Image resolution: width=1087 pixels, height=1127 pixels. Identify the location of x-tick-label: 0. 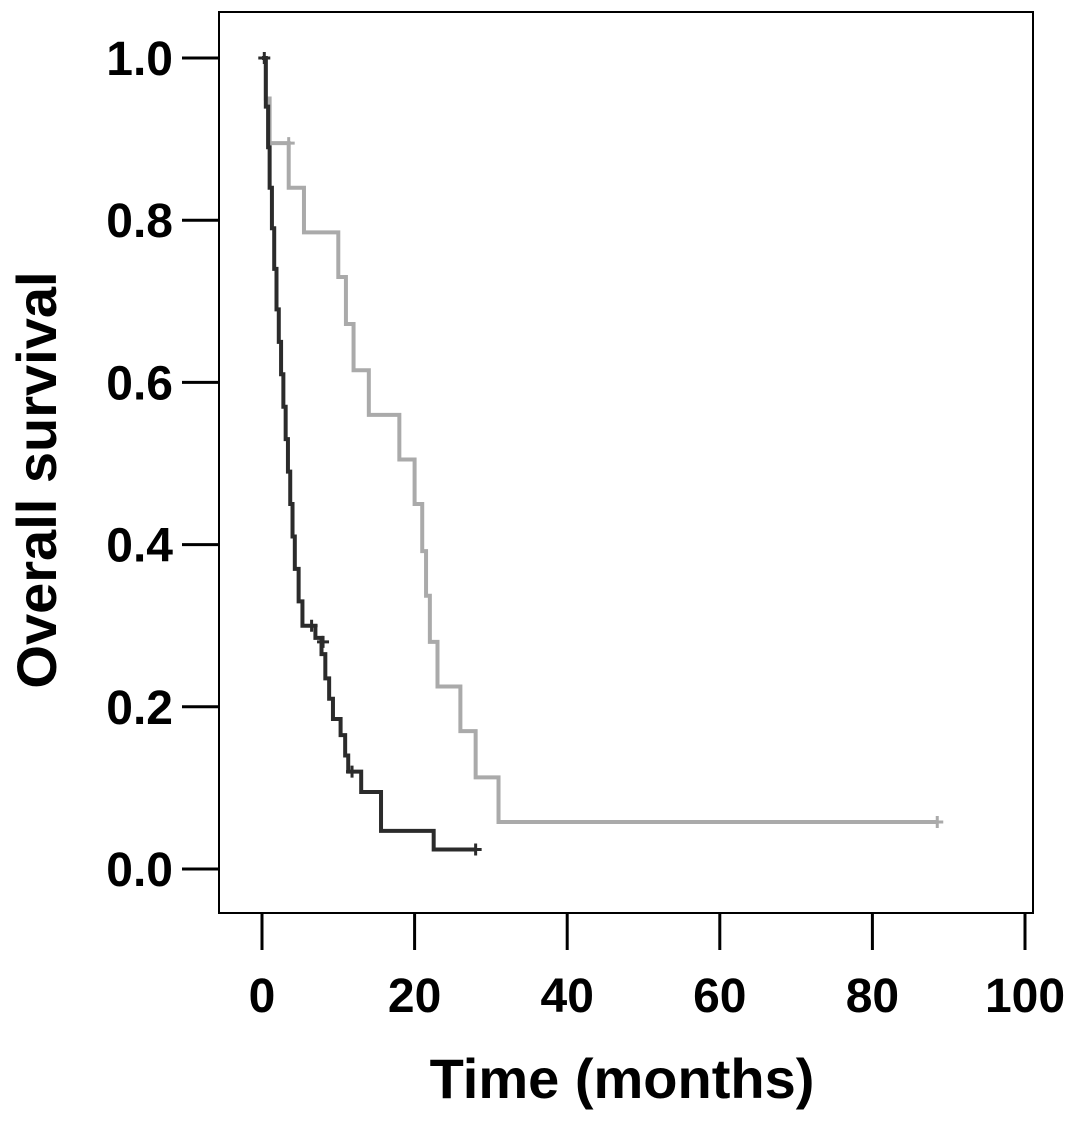
(262, 996).